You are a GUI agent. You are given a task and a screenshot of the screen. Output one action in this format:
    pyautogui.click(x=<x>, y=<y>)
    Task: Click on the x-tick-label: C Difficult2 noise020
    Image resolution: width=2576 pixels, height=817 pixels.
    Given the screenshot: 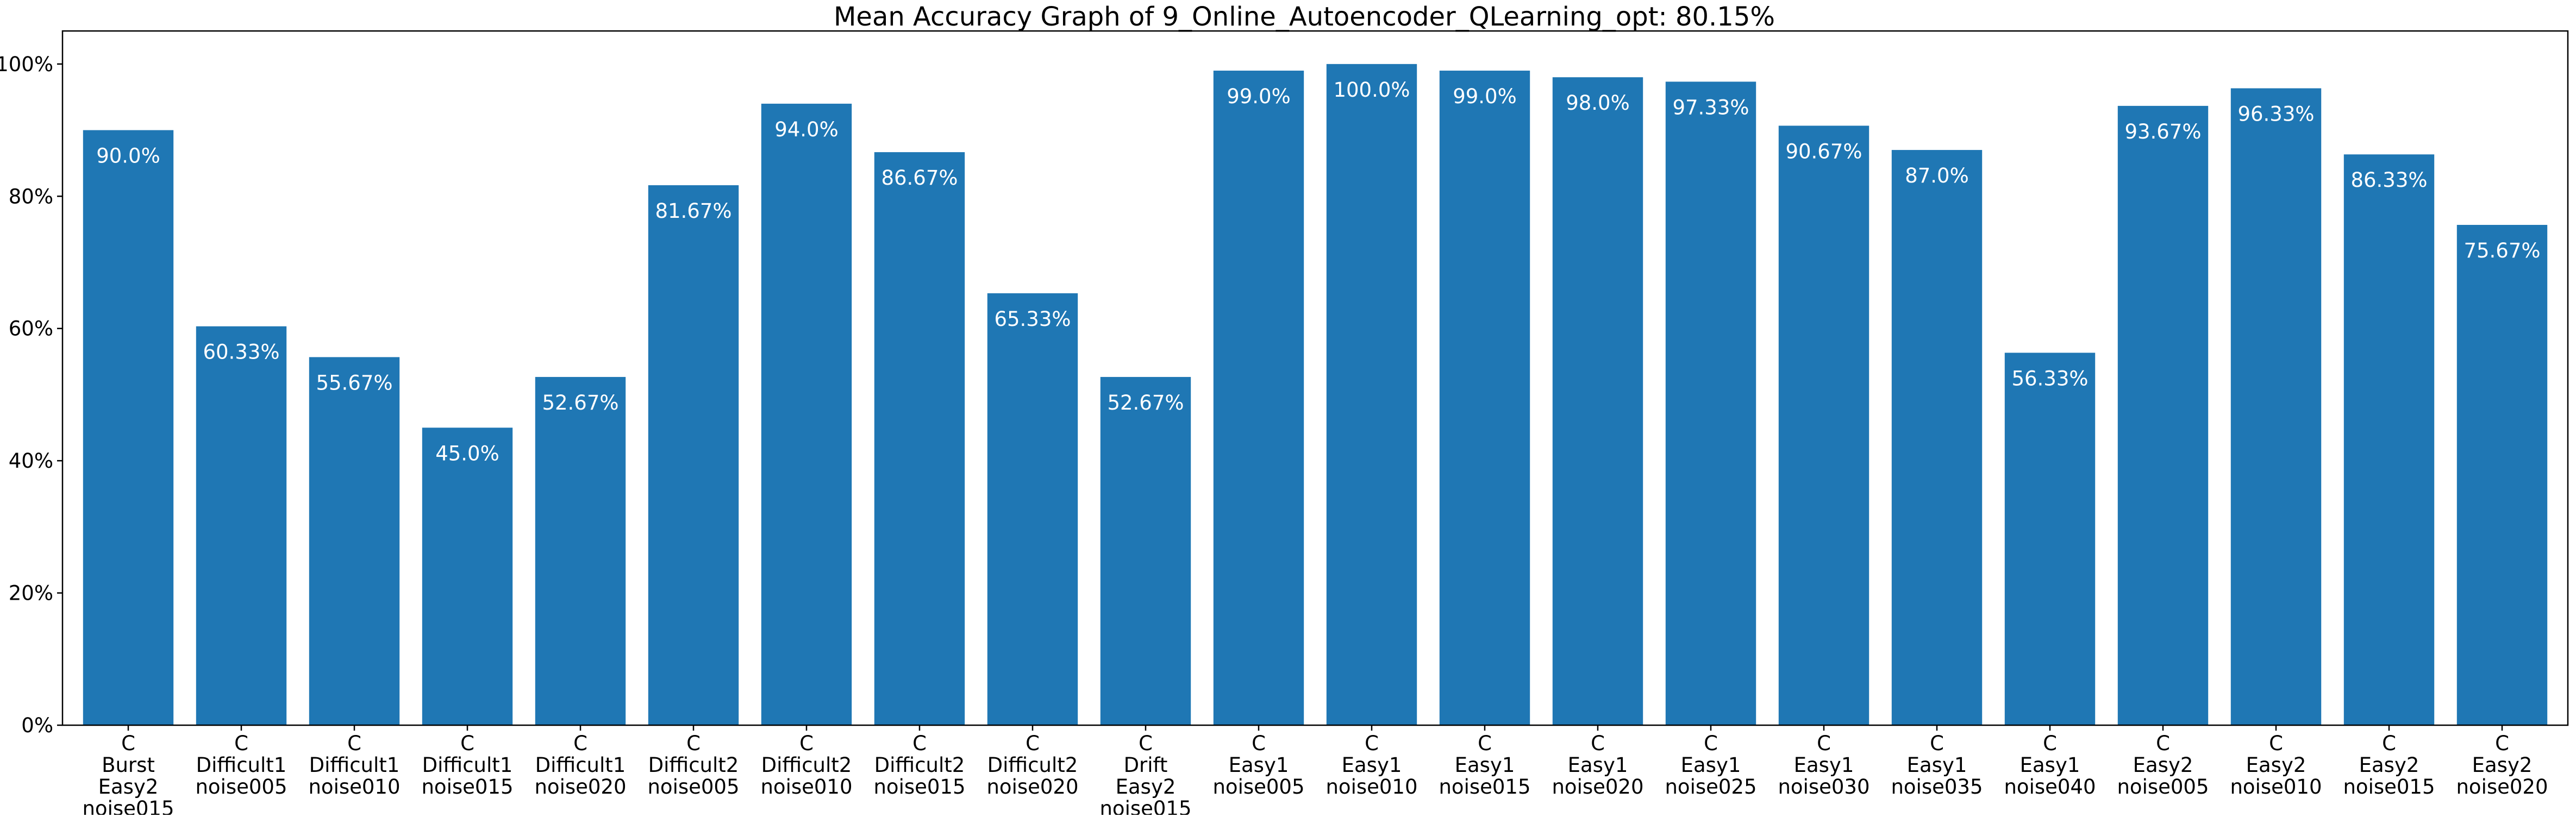 What is the action you would take?
    pyautogui.click(x=1032, y=766)
    